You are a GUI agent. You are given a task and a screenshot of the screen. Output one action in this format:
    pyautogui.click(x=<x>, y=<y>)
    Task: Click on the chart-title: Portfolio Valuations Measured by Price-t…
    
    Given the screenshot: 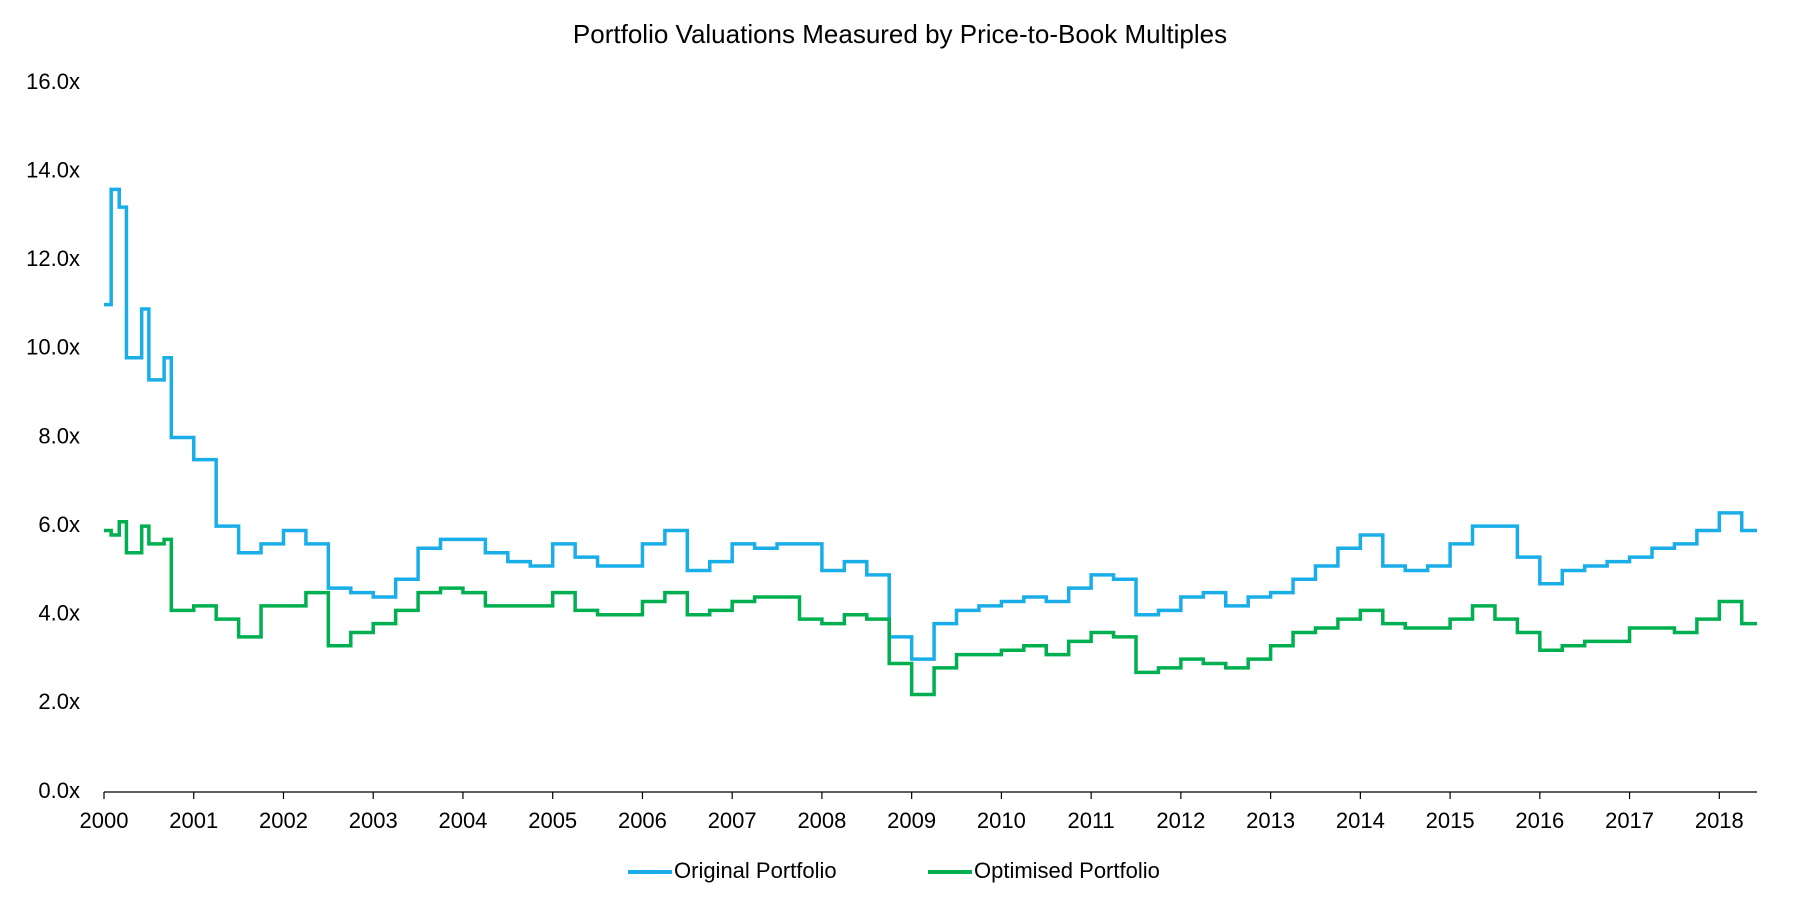 What is the action you would take?
    pyautogui.click(x=900, y=34)
    